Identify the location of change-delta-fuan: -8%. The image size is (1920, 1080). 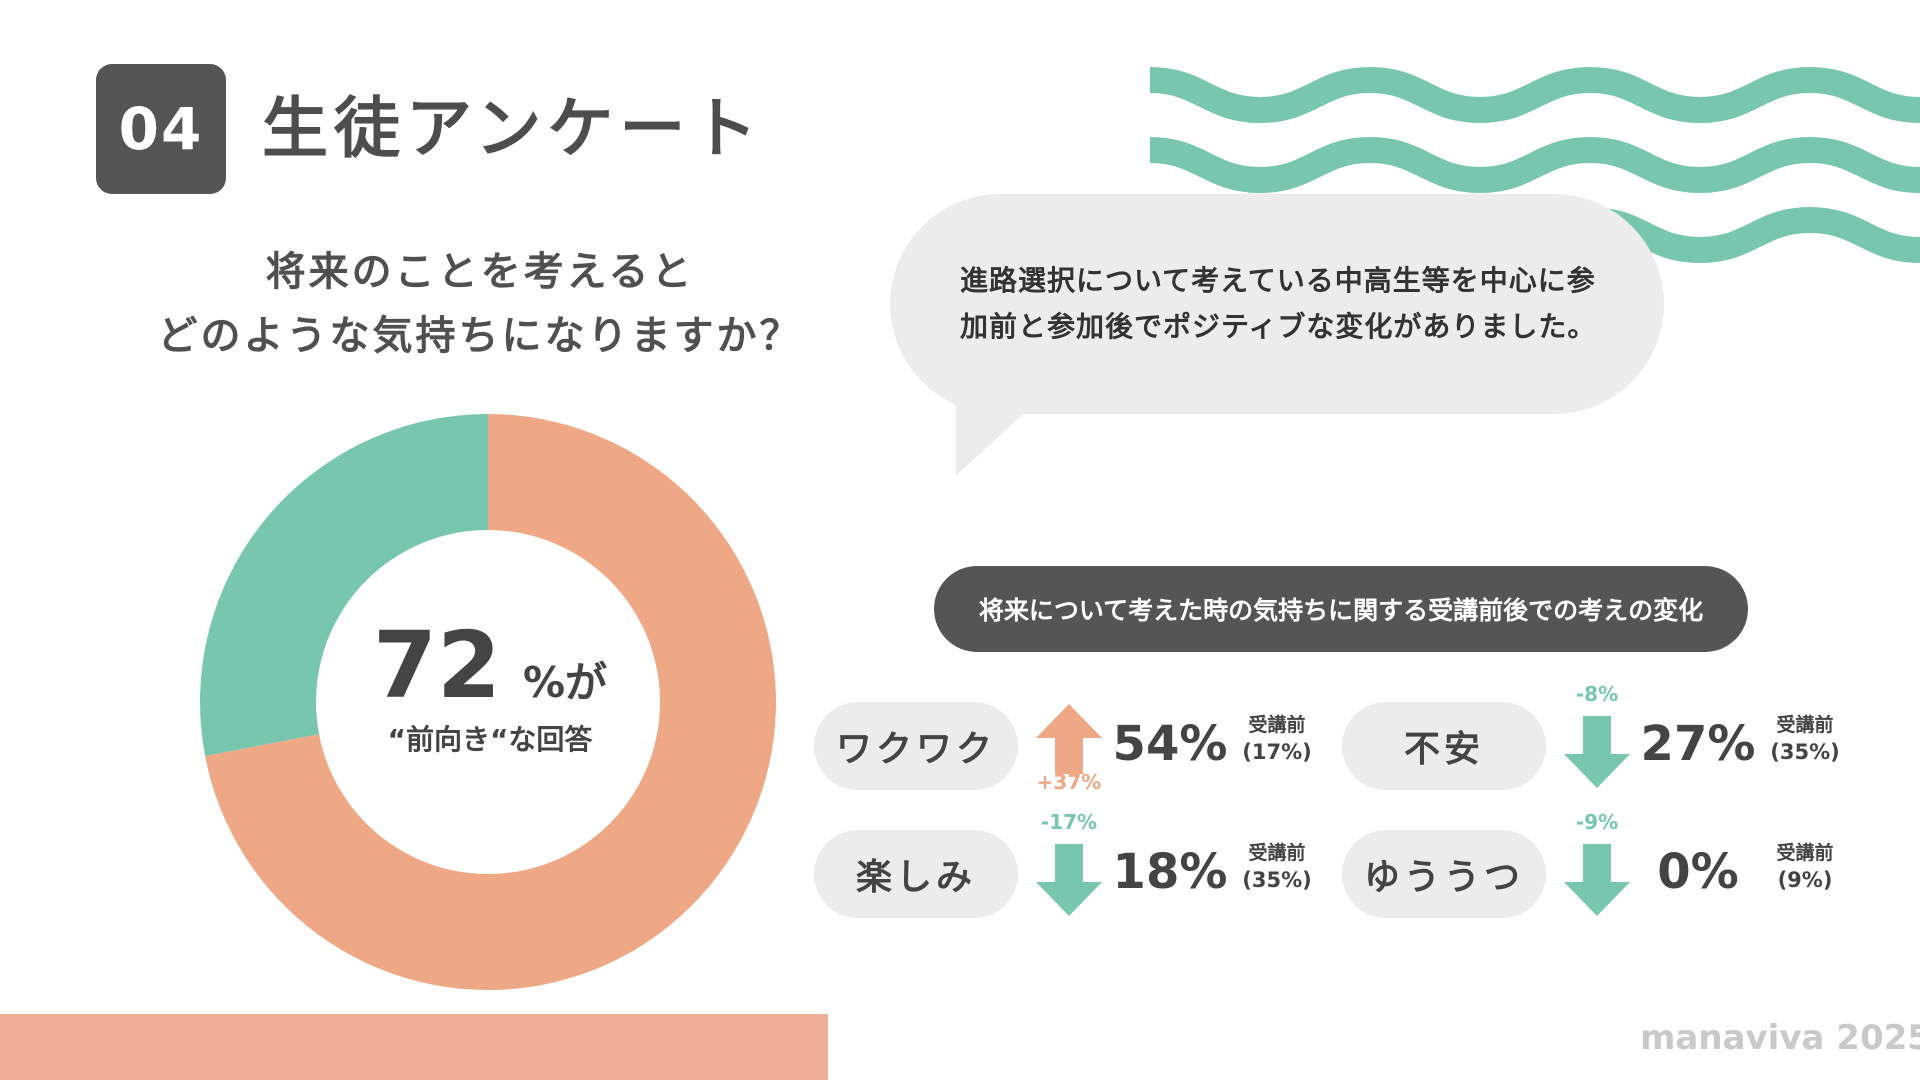
(1597, 694).